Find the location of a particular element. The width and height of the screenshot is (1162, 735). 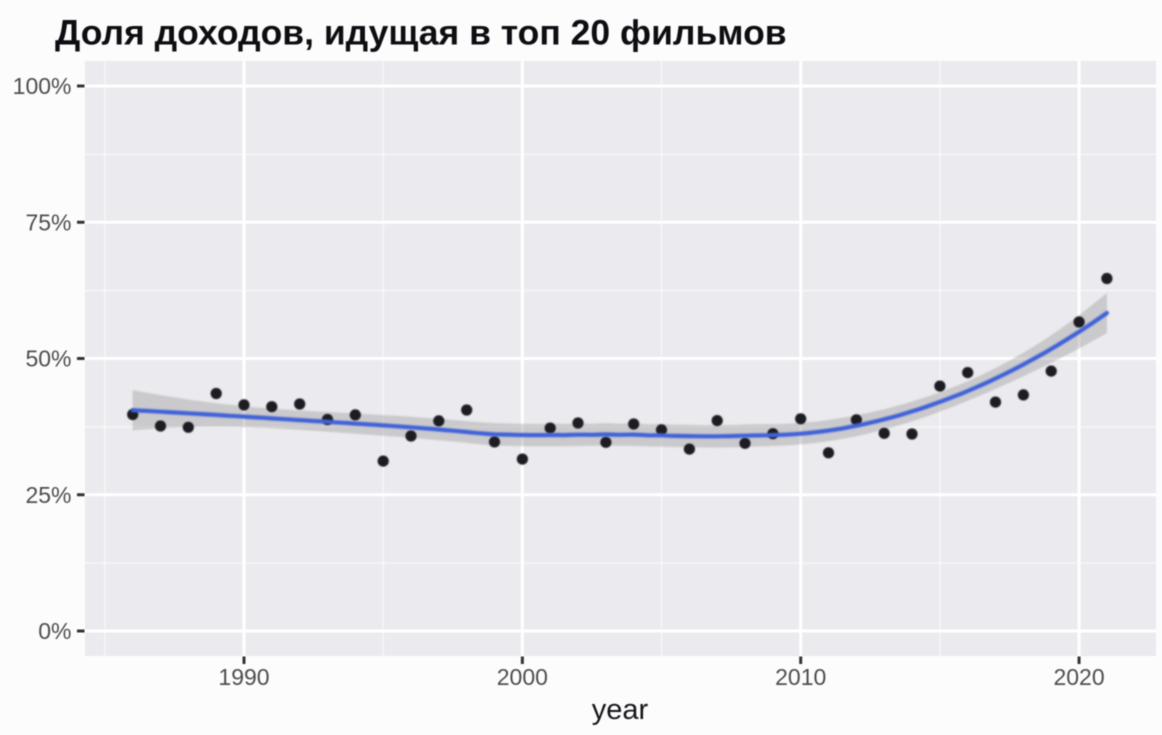

svg-text: 2020 is located at coordinates (1078, 677).